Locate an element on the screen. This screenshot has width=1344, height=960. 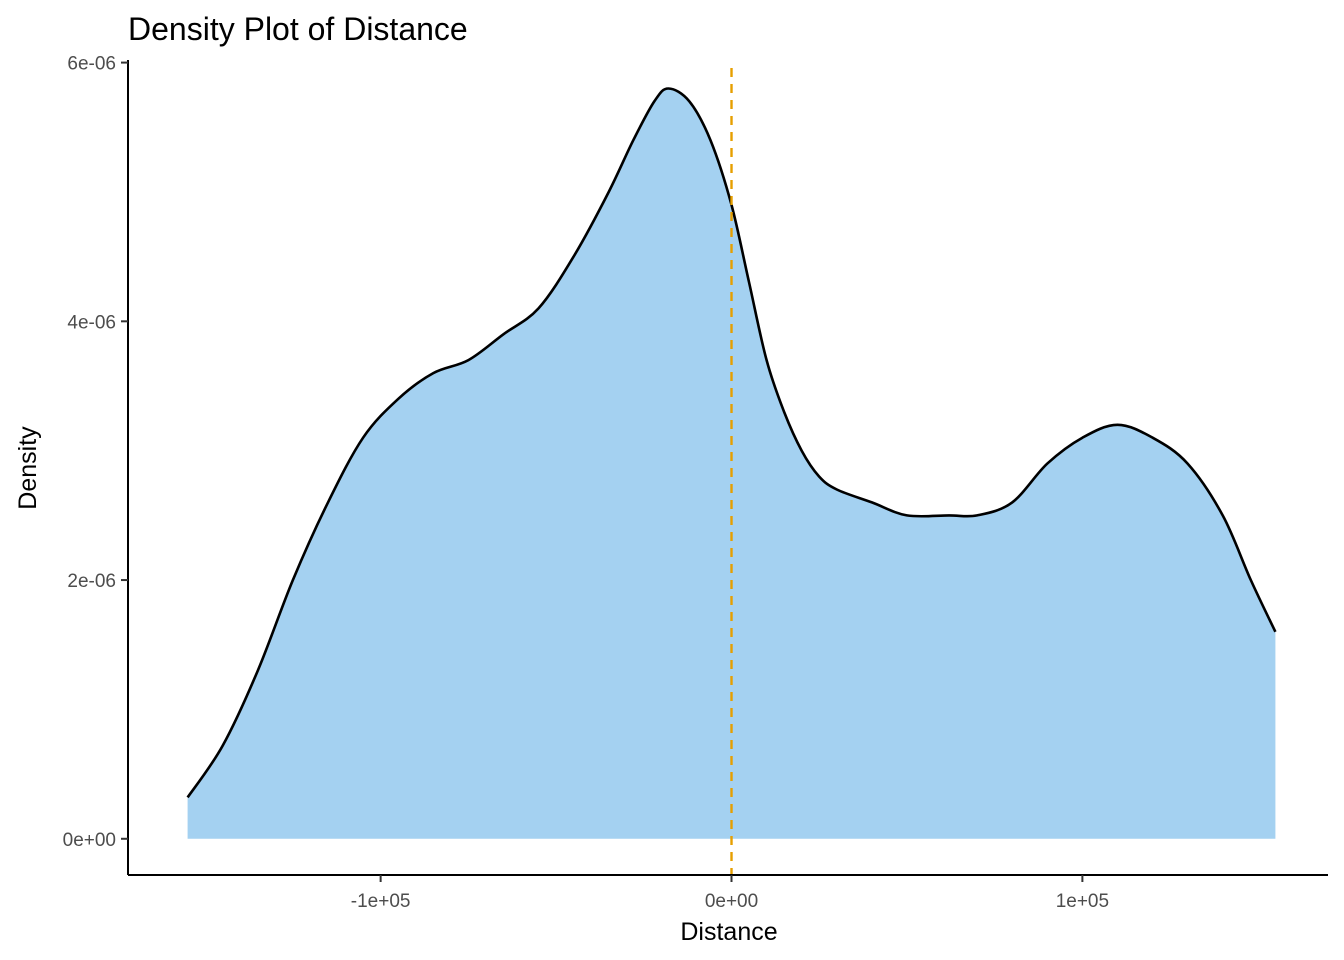
x-tick-label: 1e+05 is located at coordinates (1082, 901).